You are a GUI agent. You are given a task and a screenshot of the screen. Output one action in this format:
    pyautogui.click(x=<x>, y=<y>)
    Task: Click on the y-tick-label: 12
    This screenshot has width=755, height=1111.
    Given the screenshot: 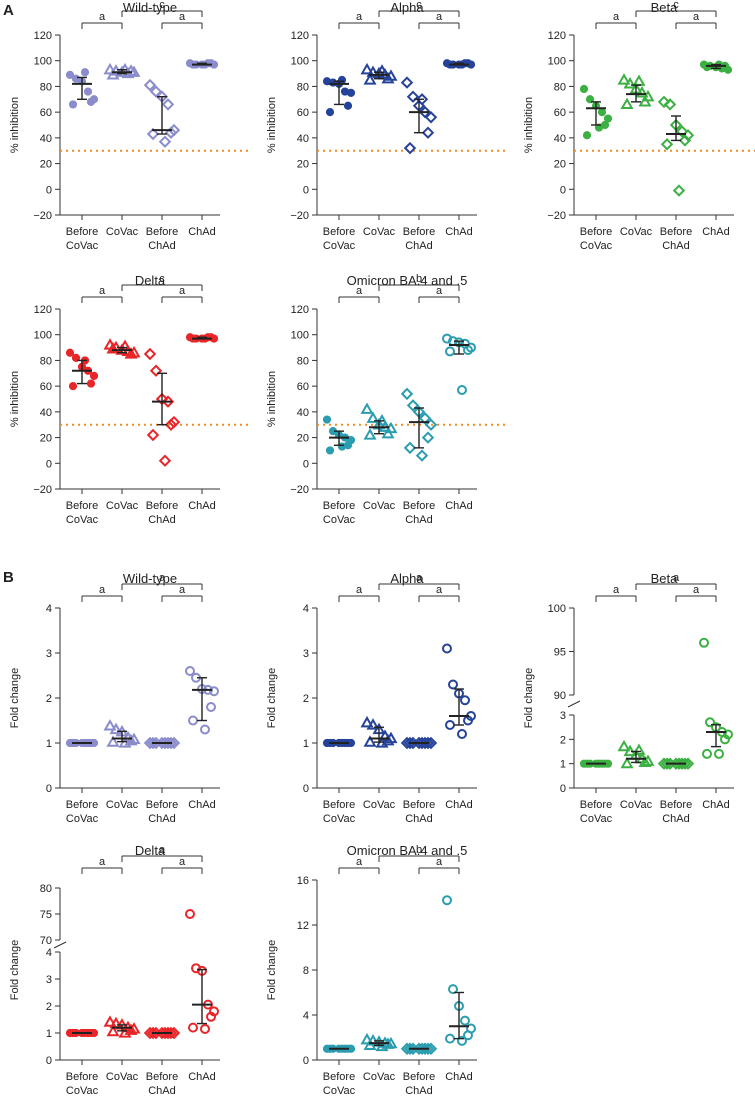 What is the action you would take?
    pyautogui.click(x=303, y=926)
    